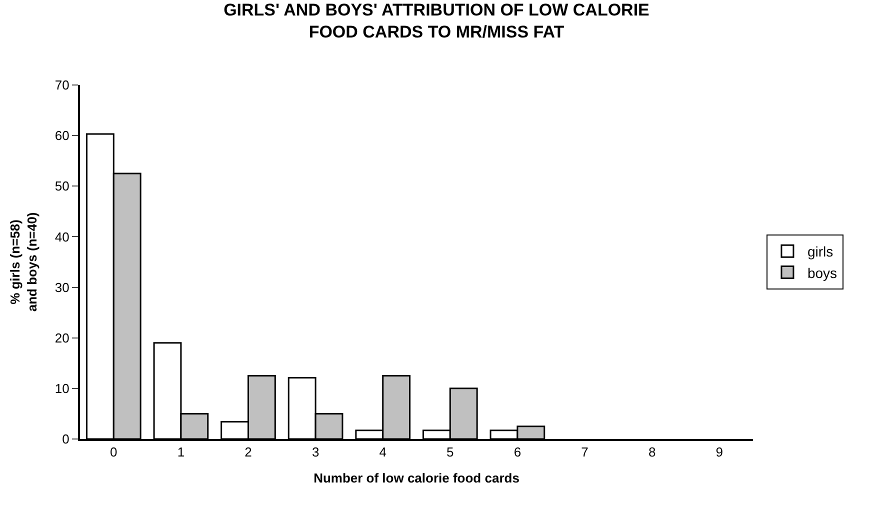 This screenshot has width=873, height=514. What do you see at coordinates (450, 452) in the screenshot?
I see `x-tick-label: 5` at bounding box center [450, 452].